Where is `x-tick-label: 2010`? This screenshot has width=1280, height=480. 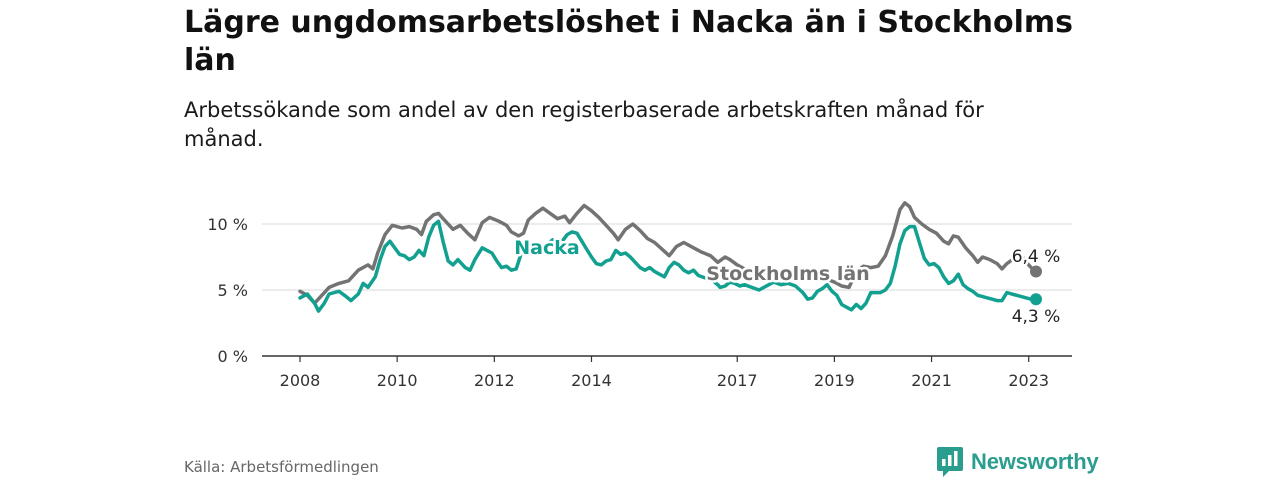 x-tick-label: 2010 is located at coordinates (397, 380).